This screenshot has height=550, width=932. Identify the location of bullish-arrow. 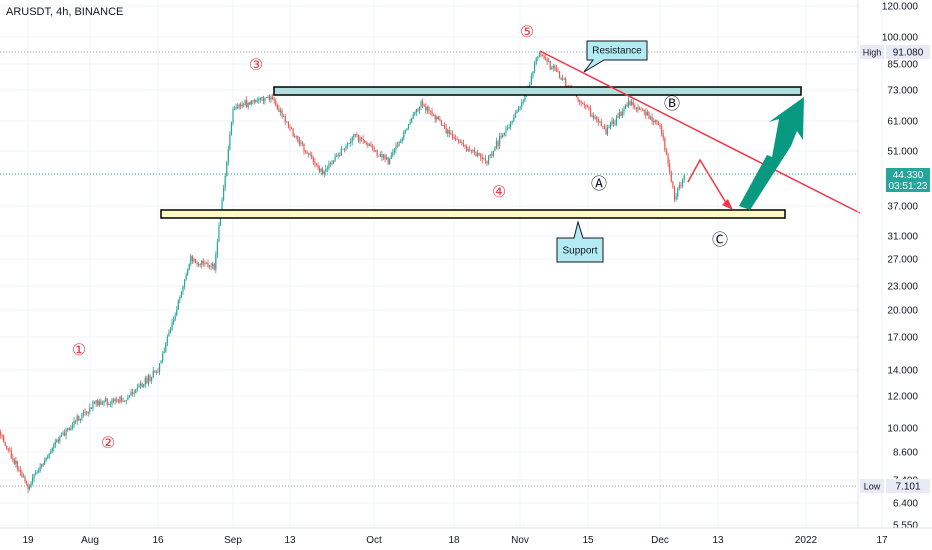
(771, 153).